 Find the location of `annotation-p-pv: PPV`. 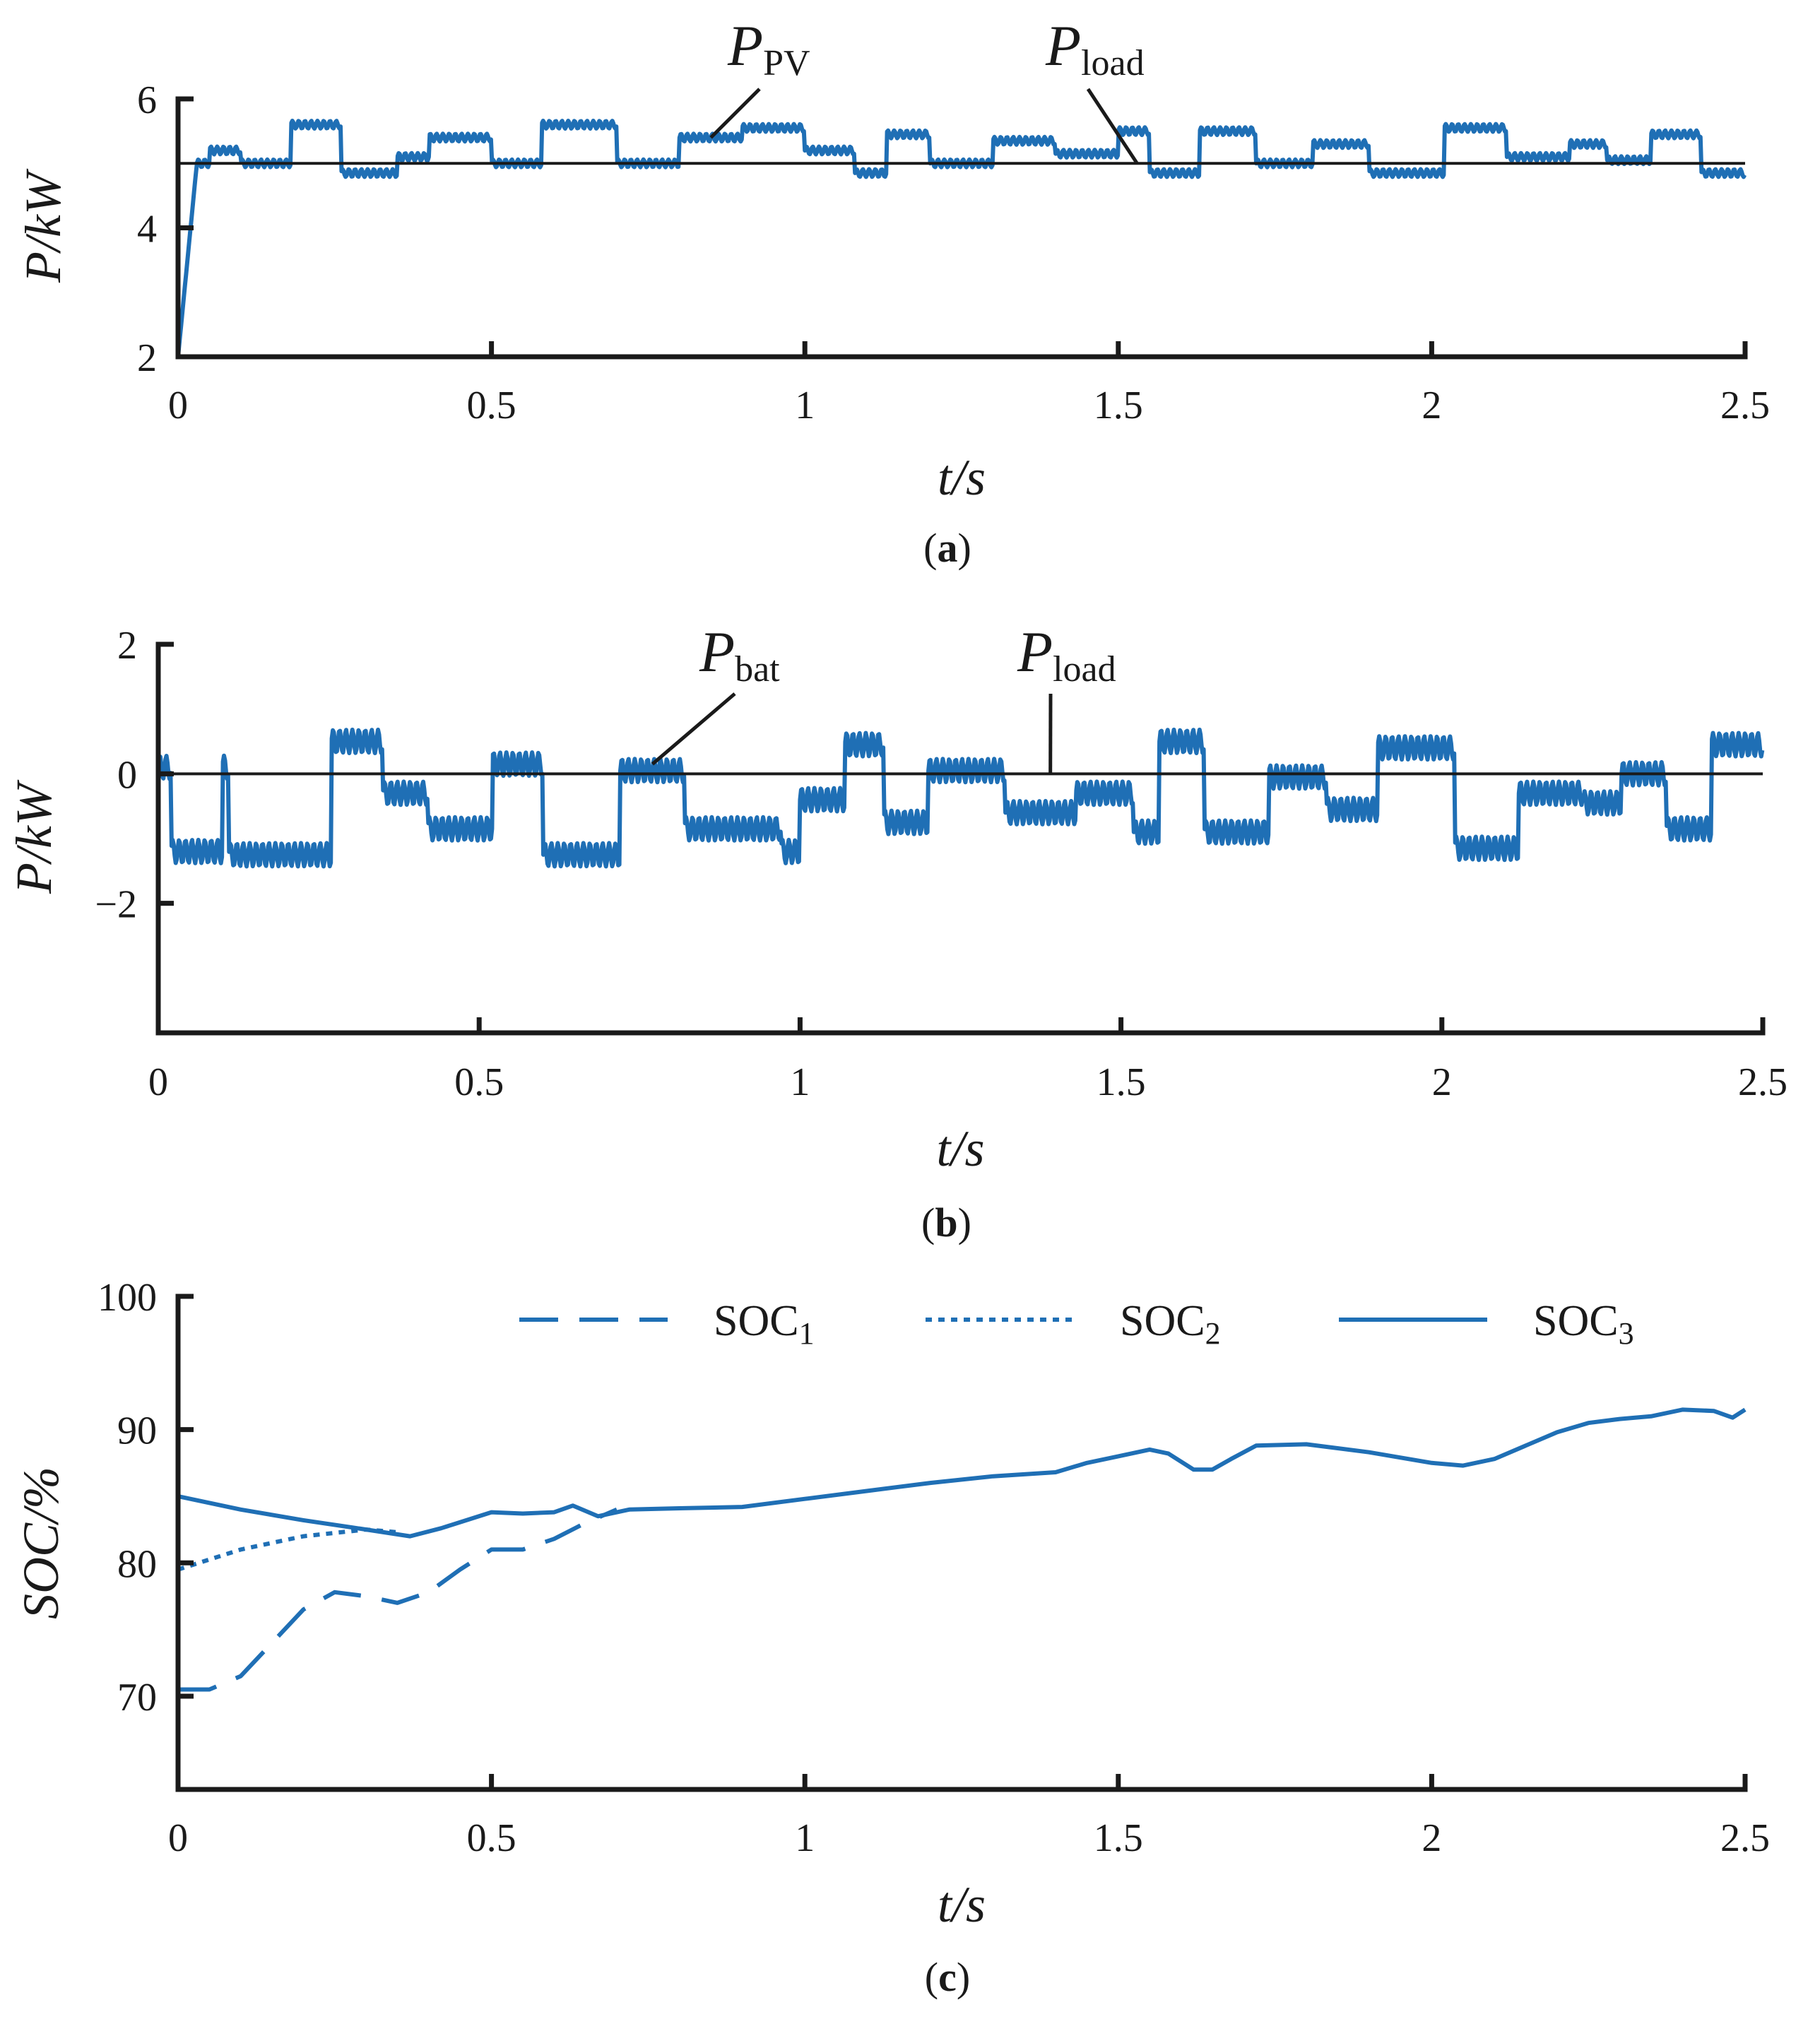

annotation-p-pv: PPV is located at coordinates (769, 48).